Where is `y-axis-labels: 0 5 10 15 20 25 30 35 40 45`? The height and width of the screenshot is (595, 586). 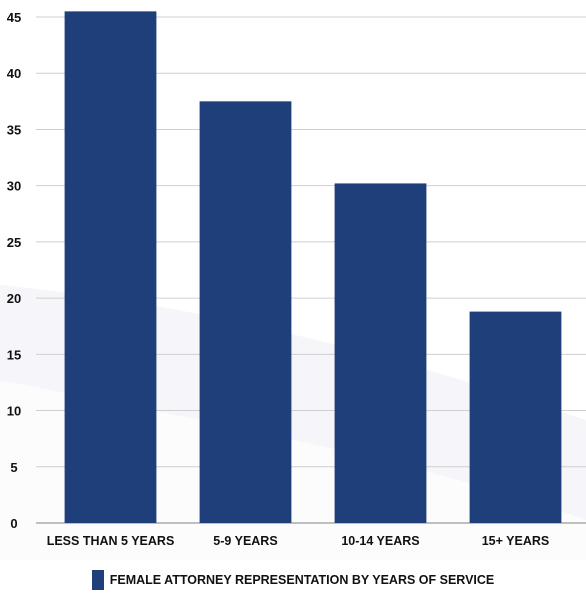 y-axis-labels: 0 5 10 15 20 25 30 35 40 45 is located at coordinates (14, 270).